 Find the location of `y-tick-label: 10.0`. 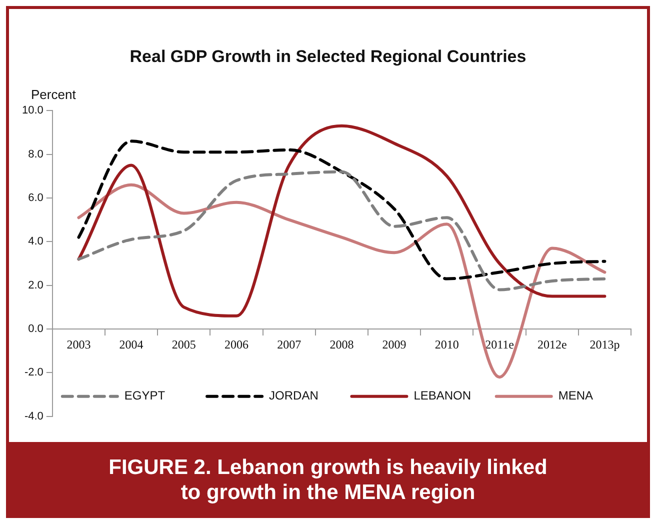

y-tick-label: 10.0 is located at coordinates (33, 110).